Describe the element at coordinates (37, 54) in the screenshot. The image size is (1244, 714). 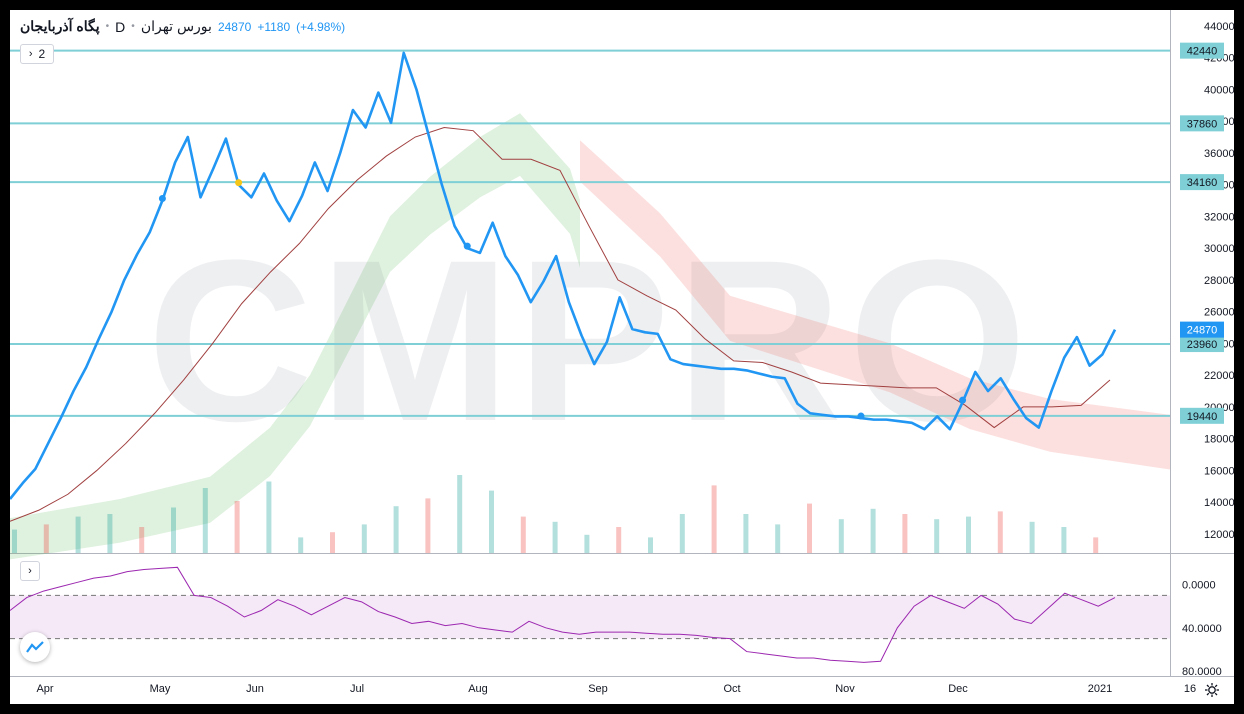
I see `indicators-collapse-button: › 2` at that location.